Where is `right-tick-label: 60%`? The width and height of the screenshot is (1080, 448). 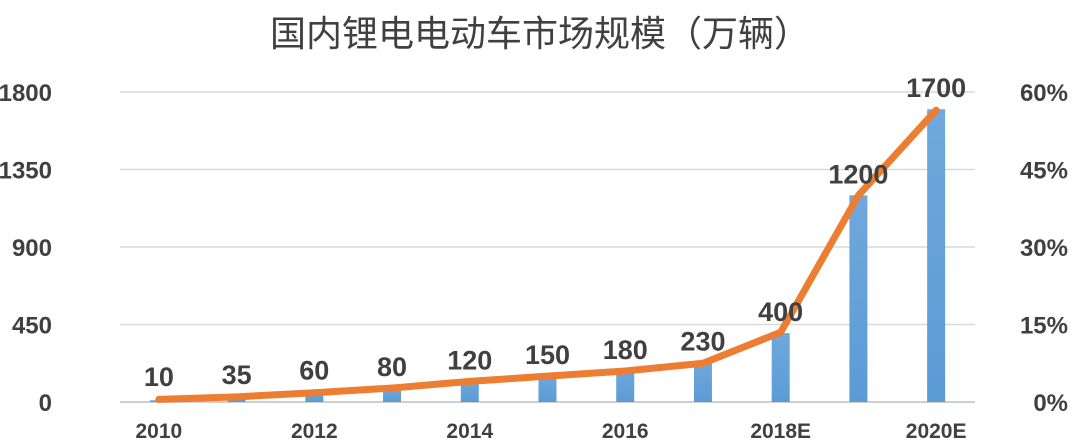
right-tick-label: 60% is located at coordinates (1044, 93).